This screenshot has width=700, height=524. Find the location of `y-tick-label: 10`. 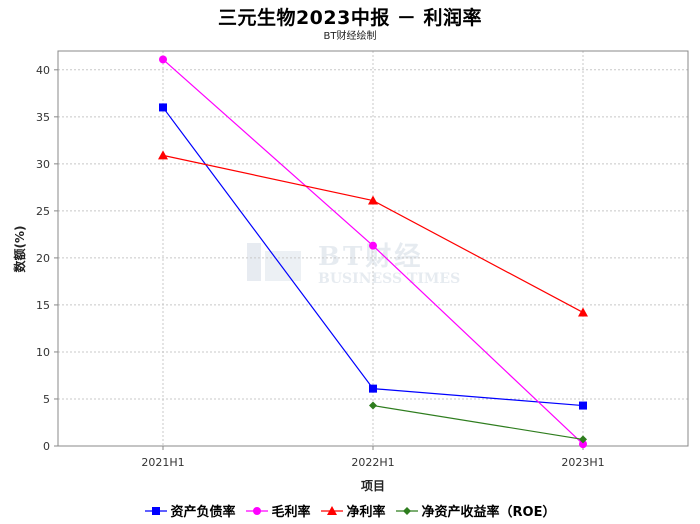

y-tick-label: 10 is located at coordinates (43, 352).